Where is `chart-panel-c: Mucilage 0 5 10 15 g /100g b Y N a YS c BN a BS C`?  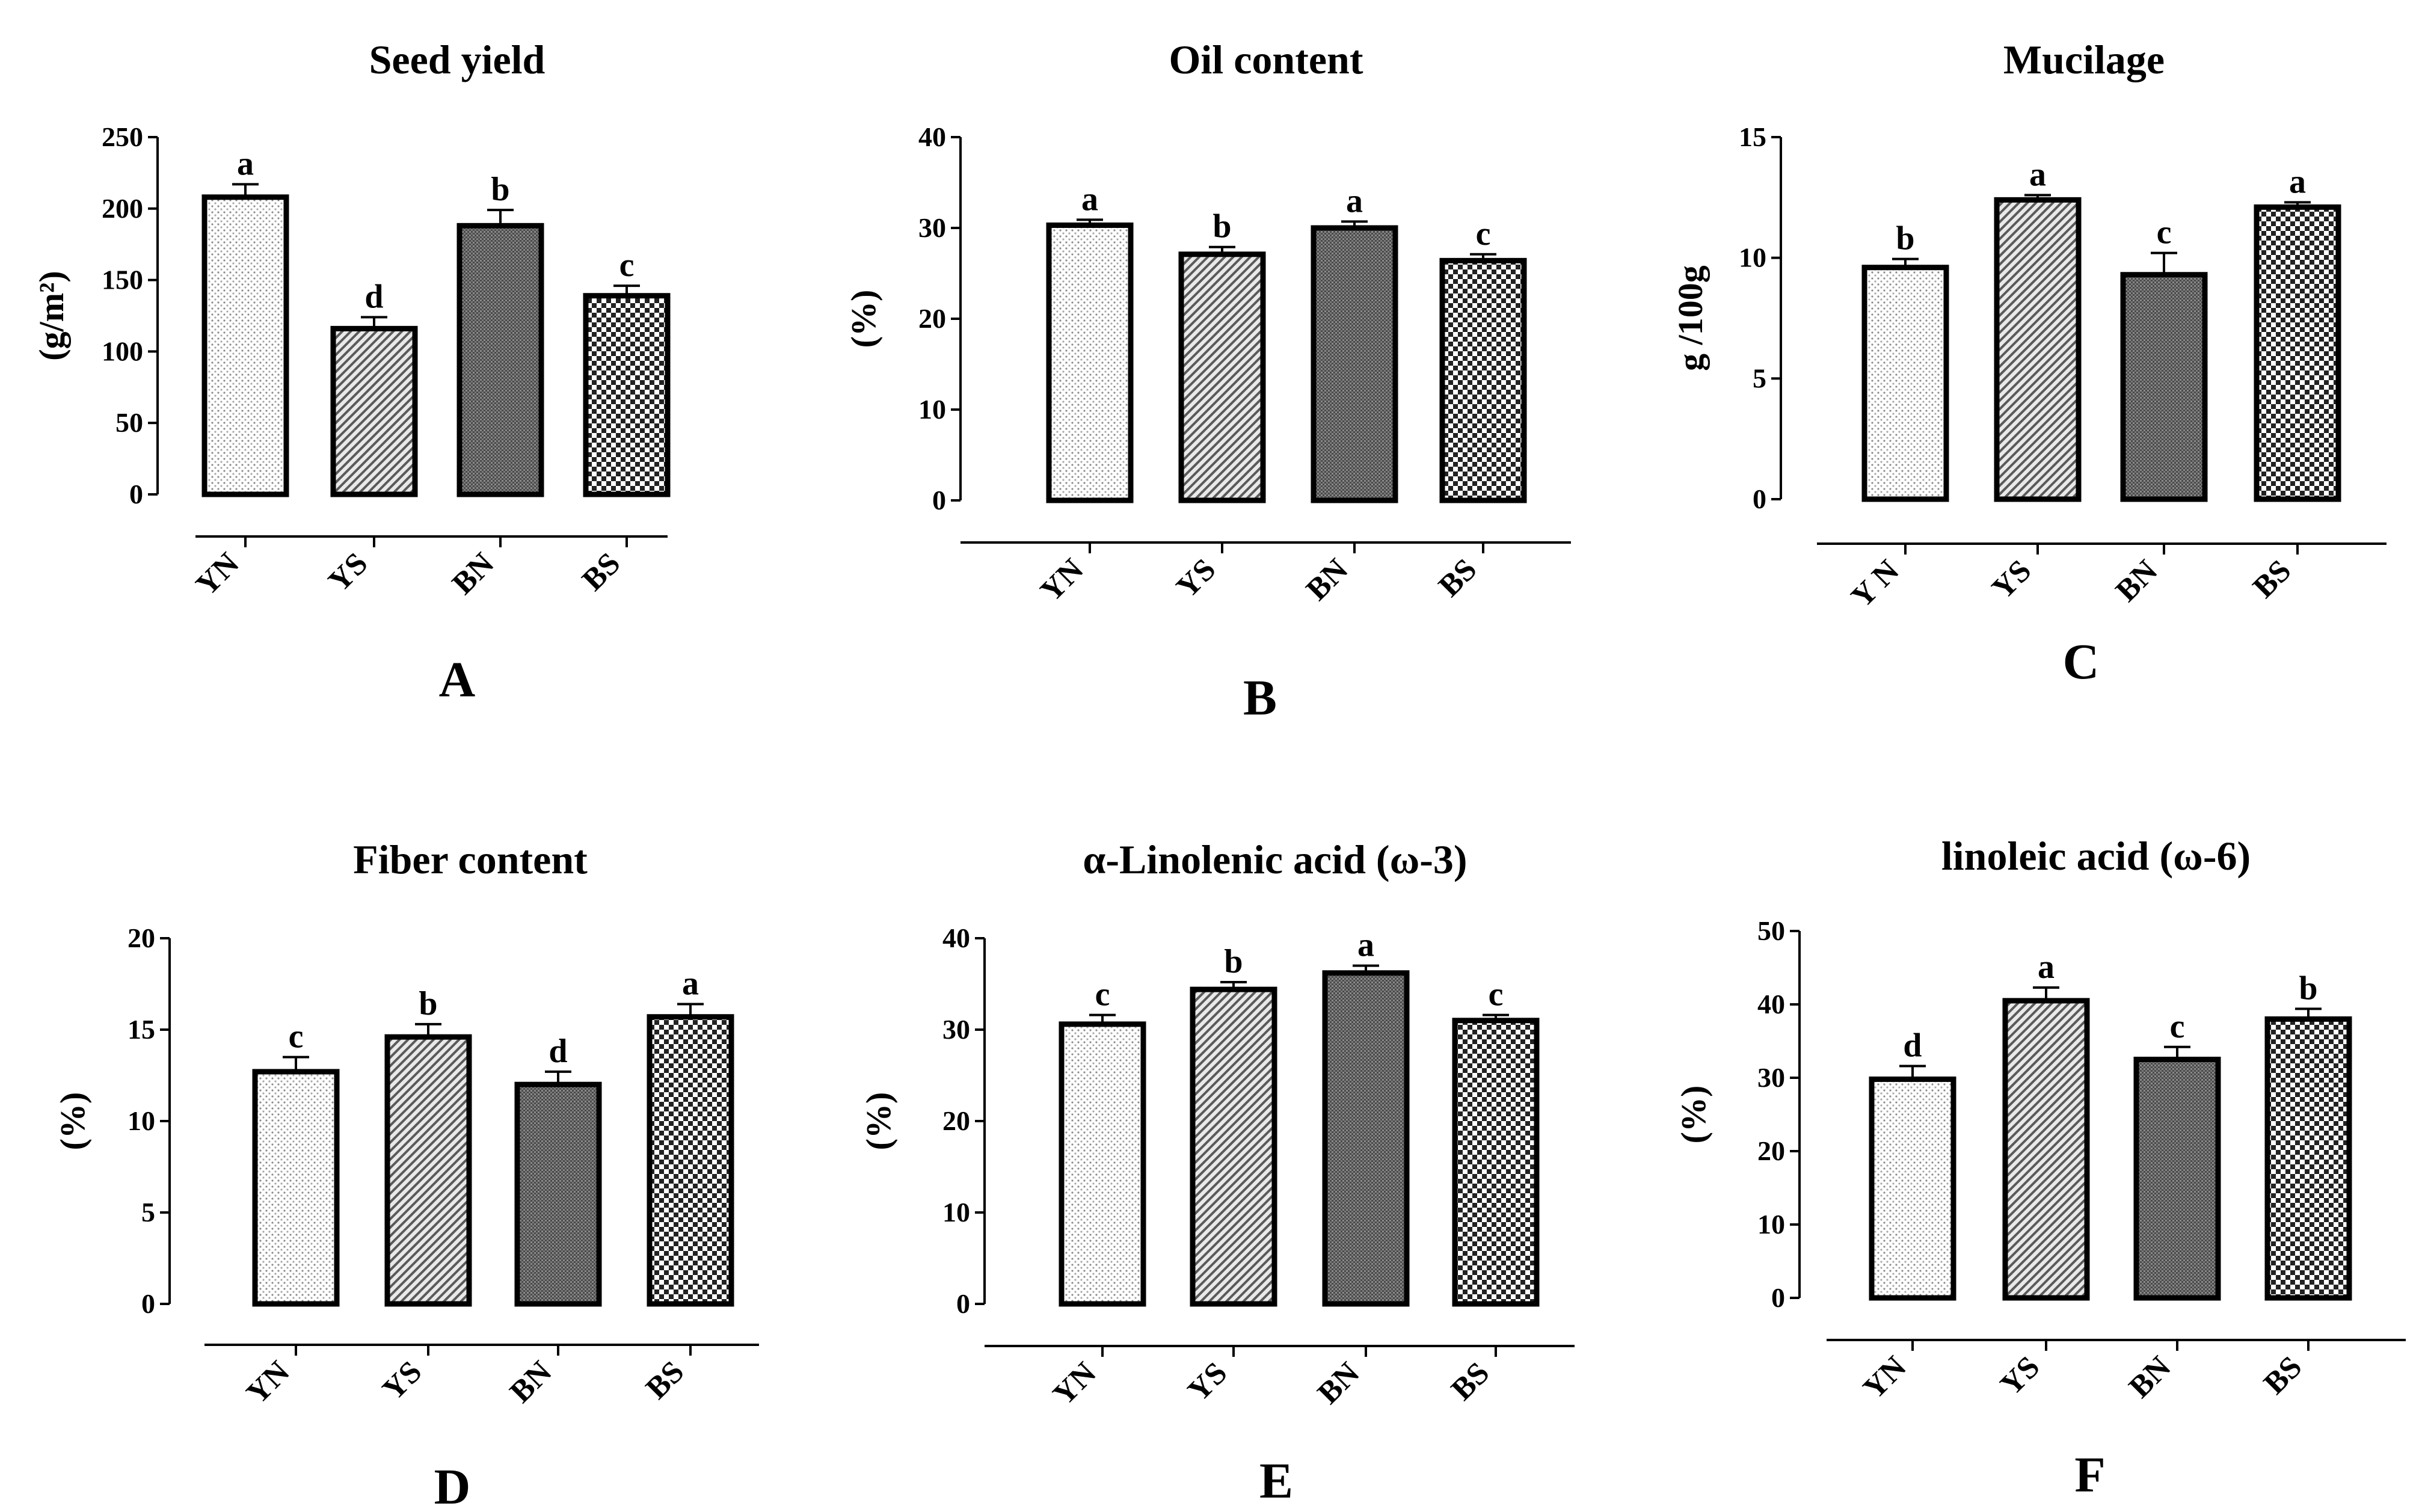 chart-panel-c: Mucilage 0 5 10 15 g /100g b Y N a YS c BN a BS C is located at coordinates (2029, 364).